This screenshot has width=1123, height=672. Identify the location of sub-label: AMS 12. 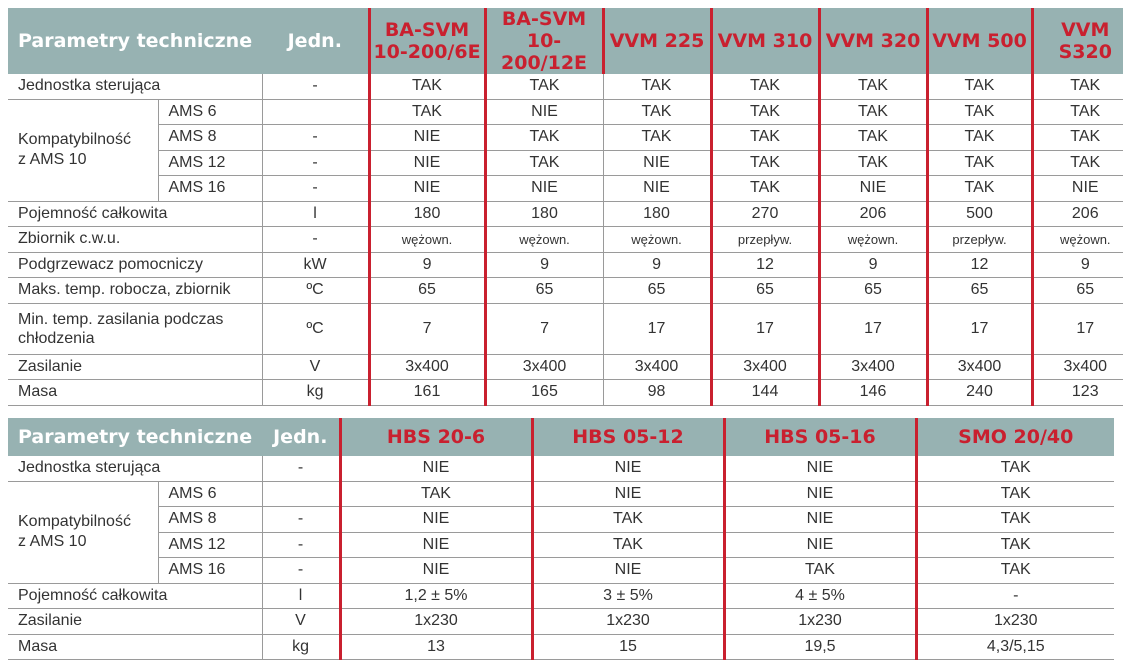
(210, 545).